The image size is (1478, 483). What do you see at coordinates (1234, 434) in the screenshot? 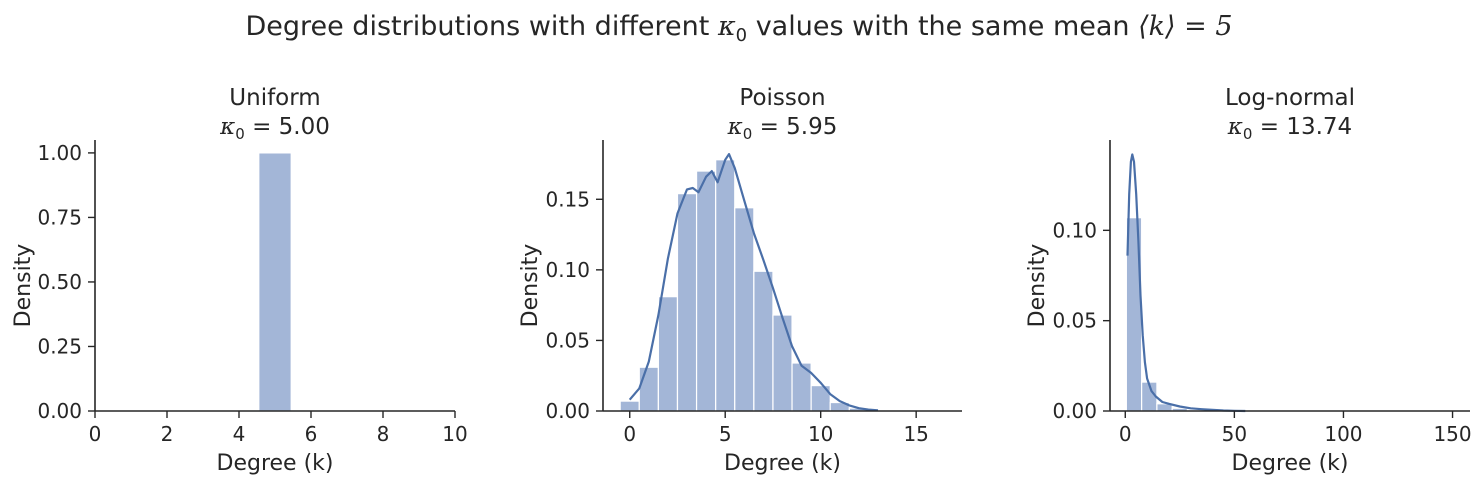
I see `x-tick-label: 50` at bounding box center [1234, 434].